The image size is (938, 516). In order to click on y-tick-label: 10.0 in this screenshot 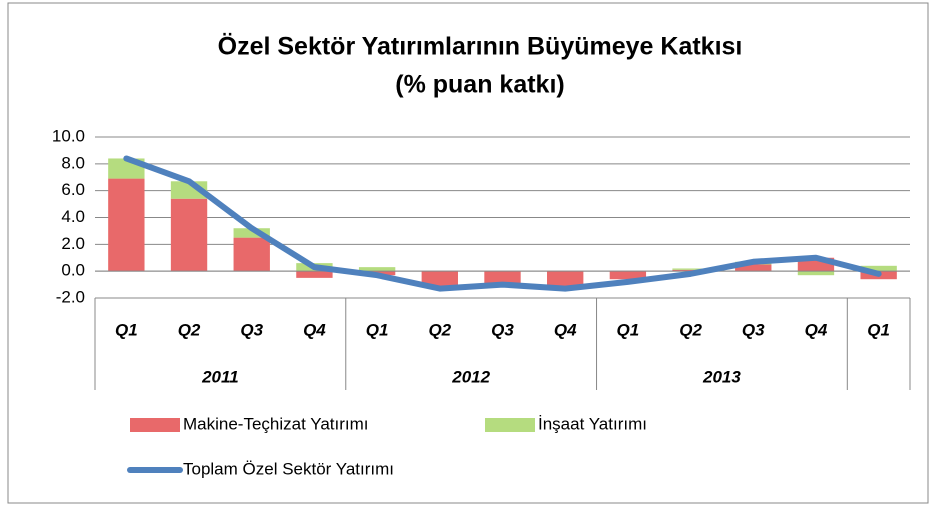, I will do `click(68, 135)`.